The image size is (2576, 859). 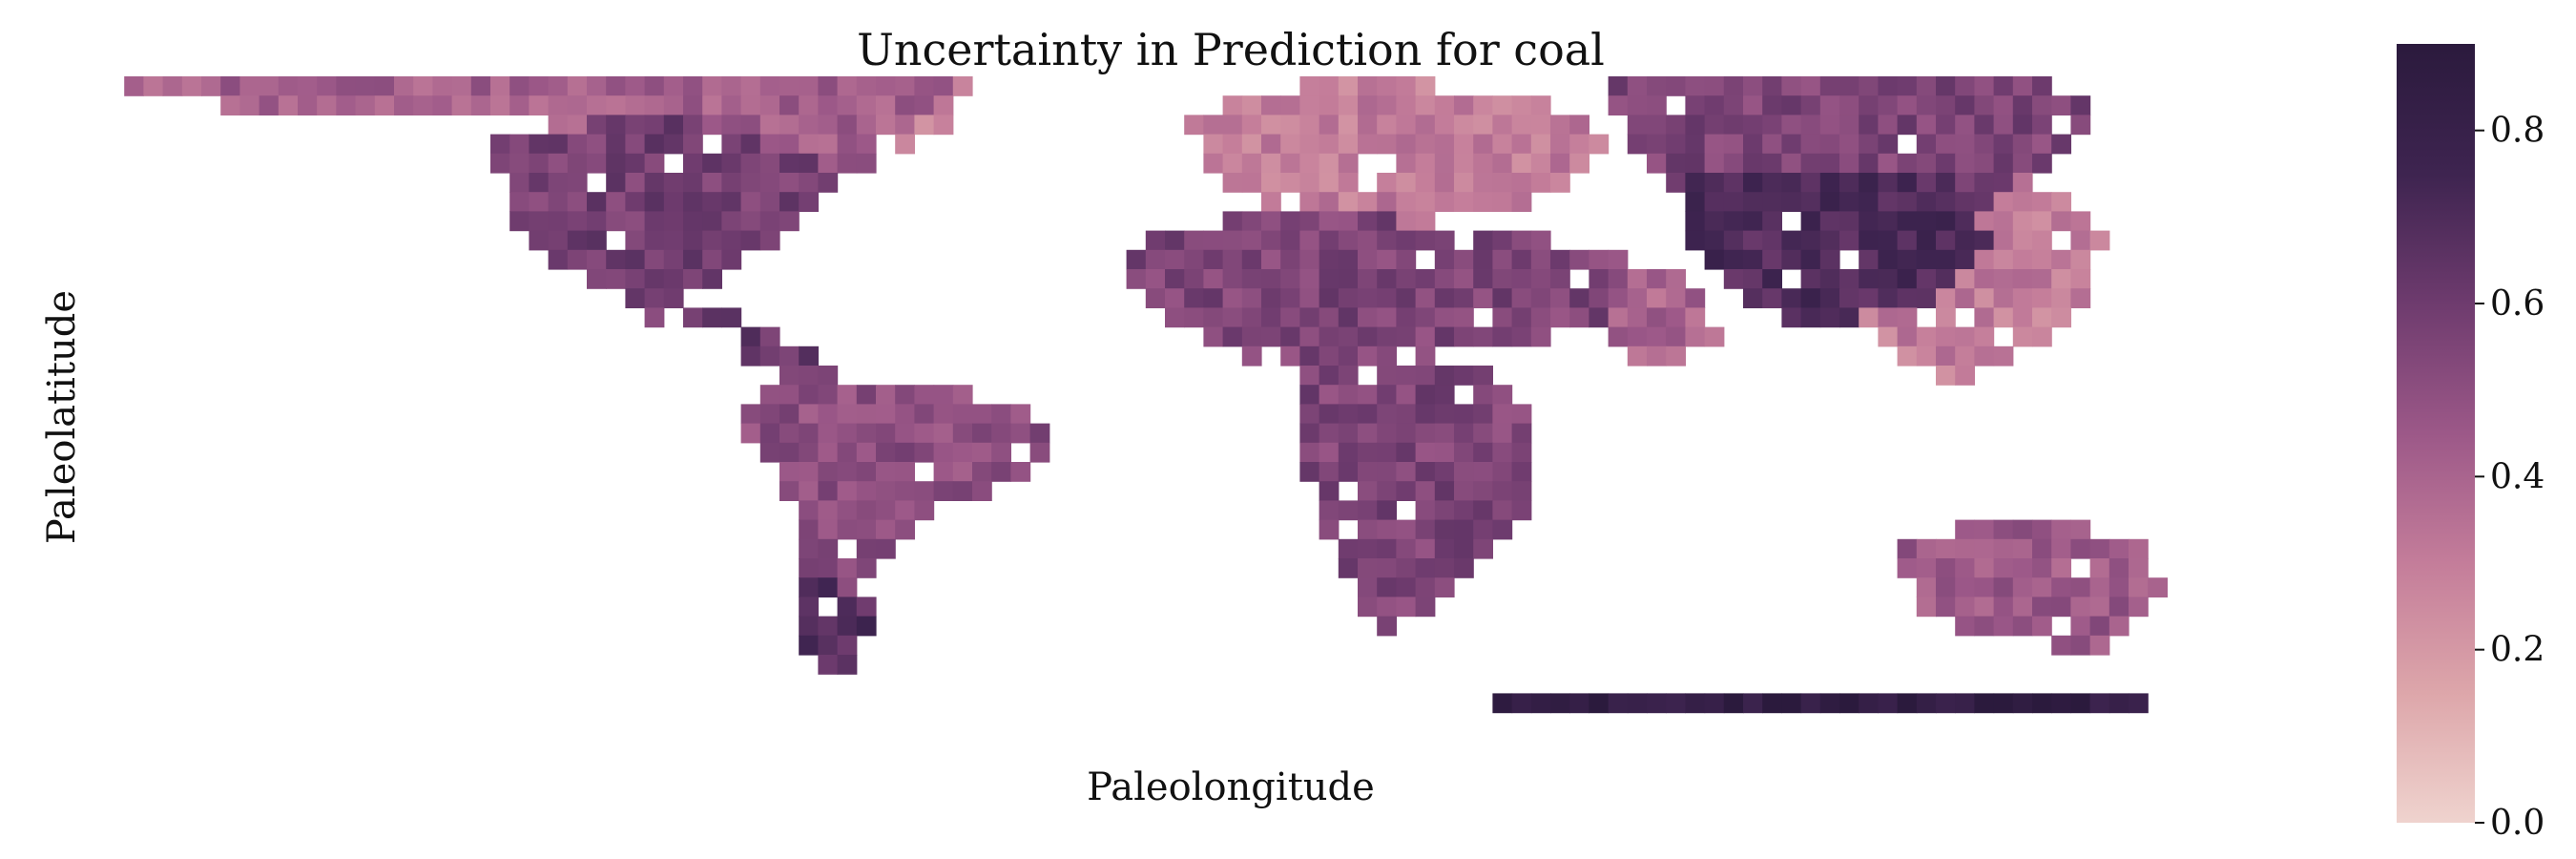 What do you see at coordinates (2436, 433) in the screenshot?
I see `colorbar-gradient` at bounding box center [2436, 433].